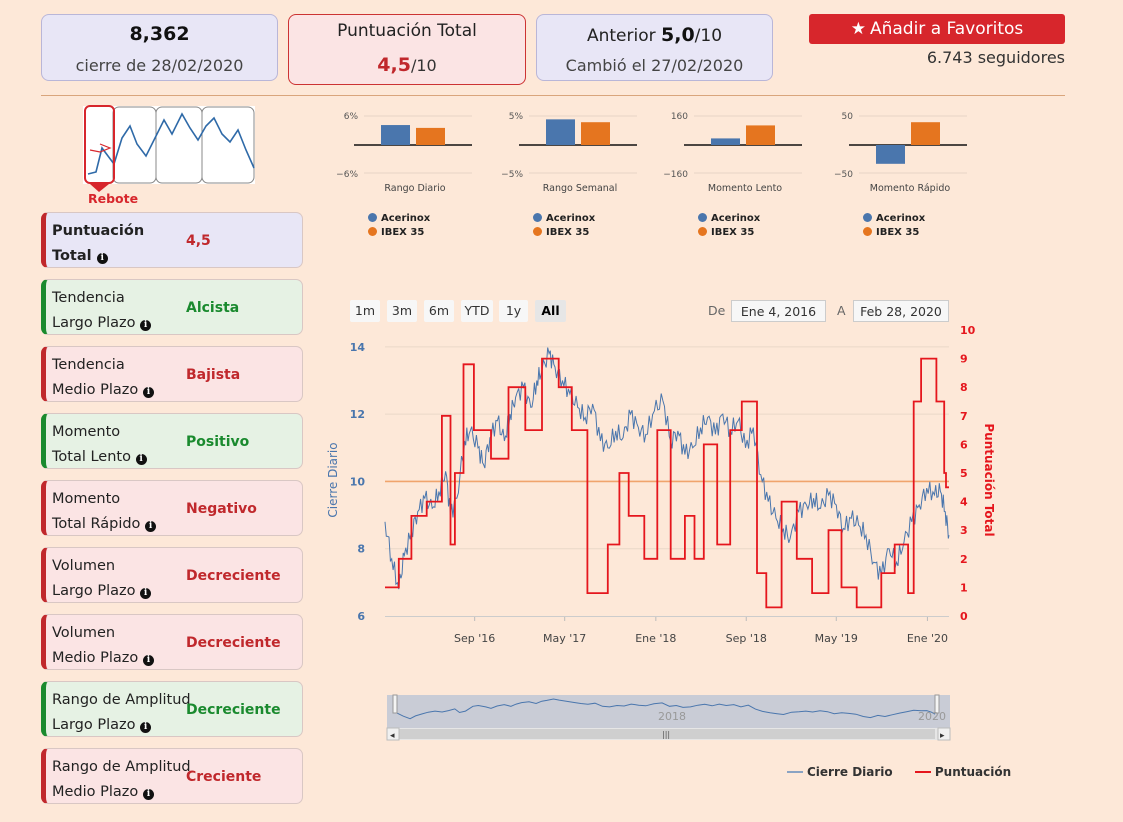 This screenshot has width=1123, height=822. What do you see at coordinates (679, 117) in the screenshot?
I see `mini-tick-top: 160` at bounding box center [679, 117].